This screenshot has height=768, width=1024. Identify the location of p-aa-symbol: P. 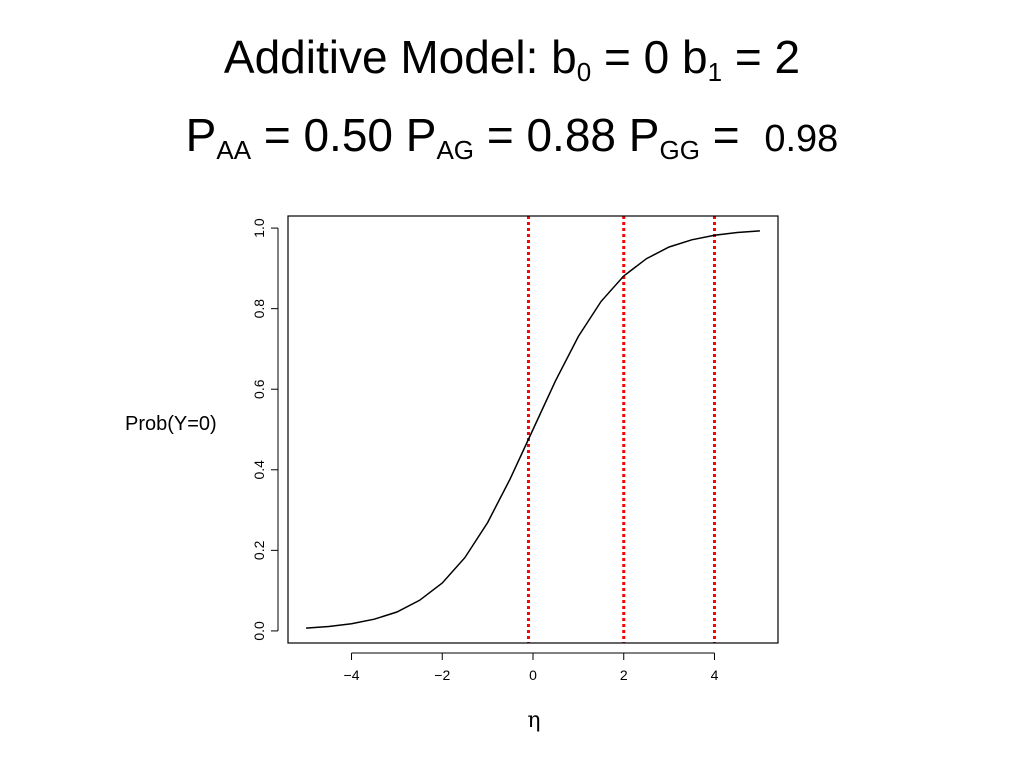
(201, 135).